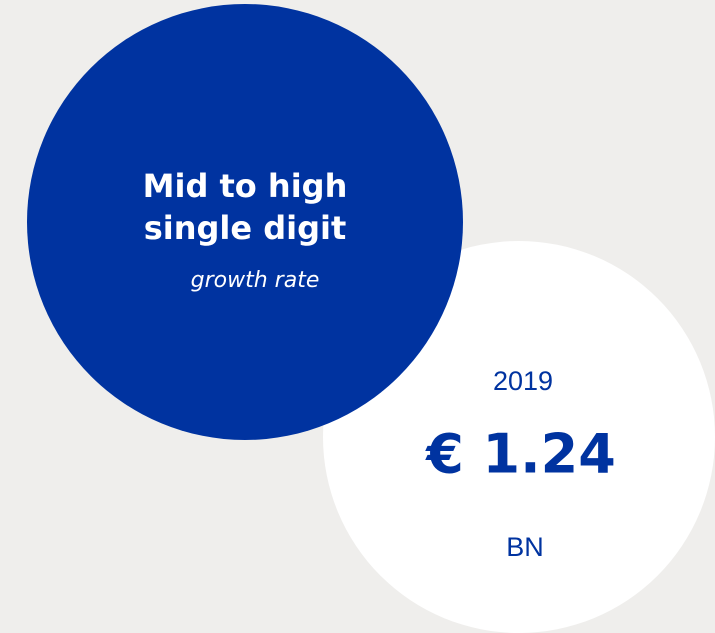  Describe the element at coordinates (245, 186) in the screenshot. I see `headline-line: Mid to high` at that location.